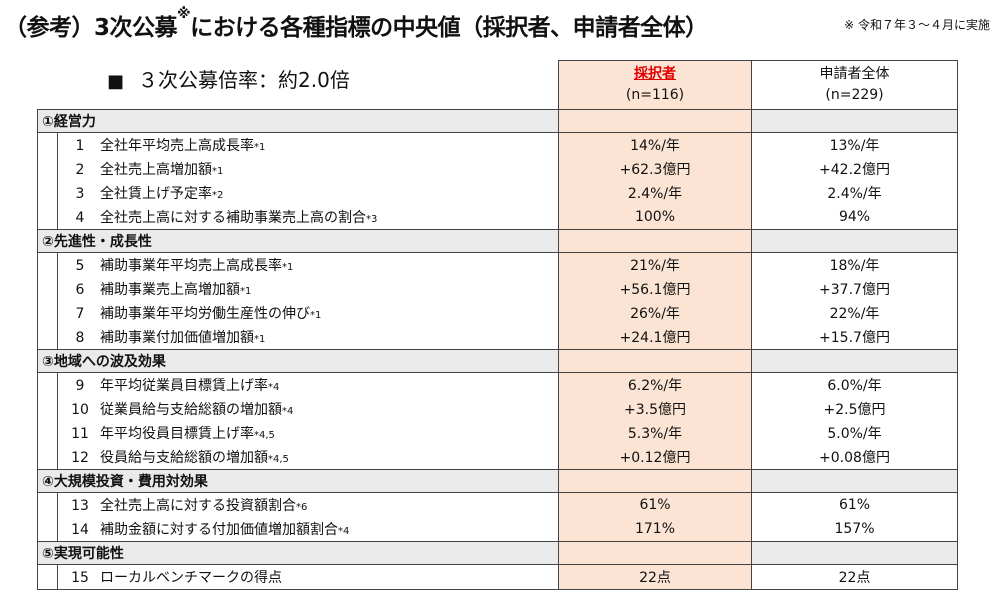  Describe the element at coordinates (655, 457) in the screenshot. I see `accepted-value: +0.12億円` at that location.